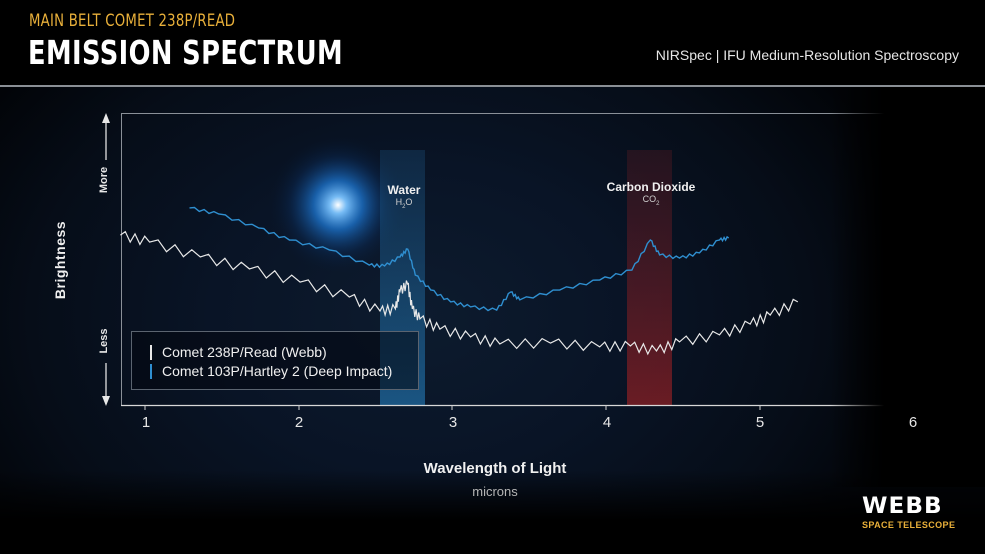 This screenshot has height=554, width=985. I want to click on x-axis-label: Wavelength of Light, so click(495, 468).